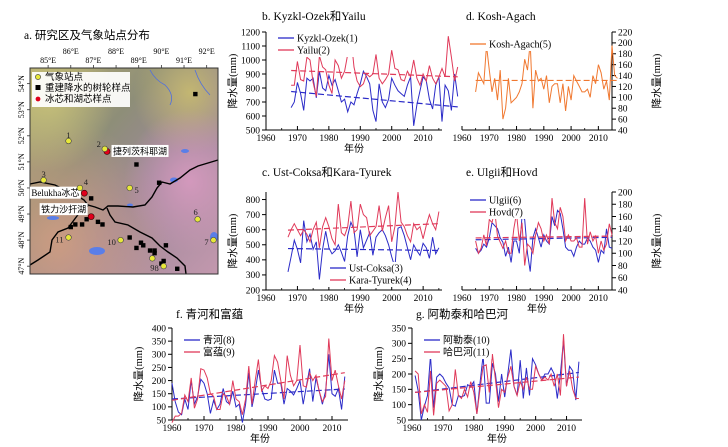  Describe the element at coordinates (68, 135) in the screenshot. I see `station-number-label: 1` at that location.